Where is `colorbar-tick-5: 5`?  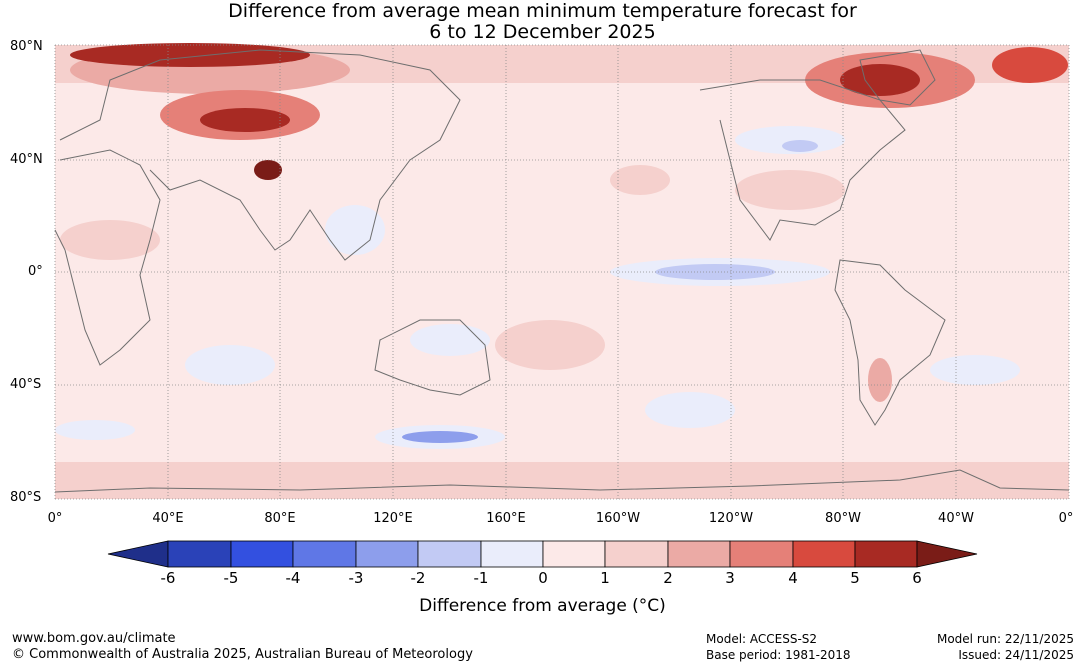
colorbar-tick-5: 5 is located at coordinates (855, 578).